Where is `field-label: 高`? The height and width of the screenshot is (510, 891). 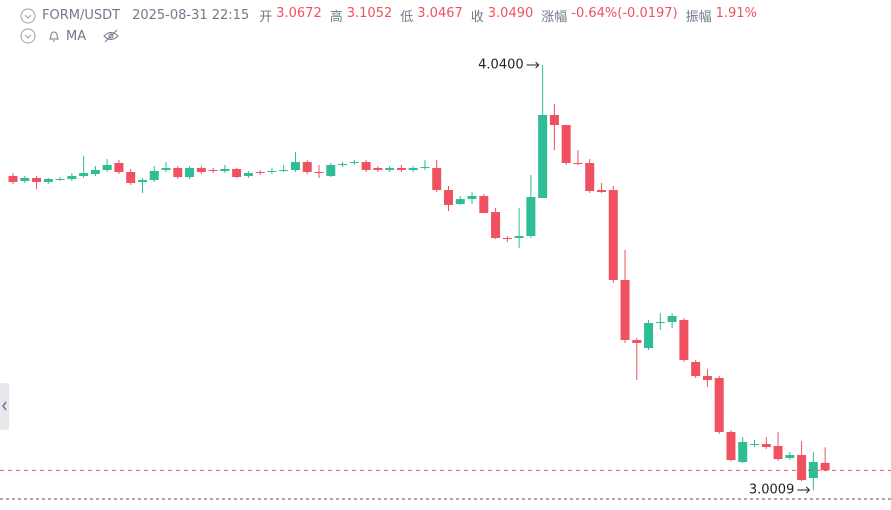
field-label: 高 is located at coordinates (336, 17).